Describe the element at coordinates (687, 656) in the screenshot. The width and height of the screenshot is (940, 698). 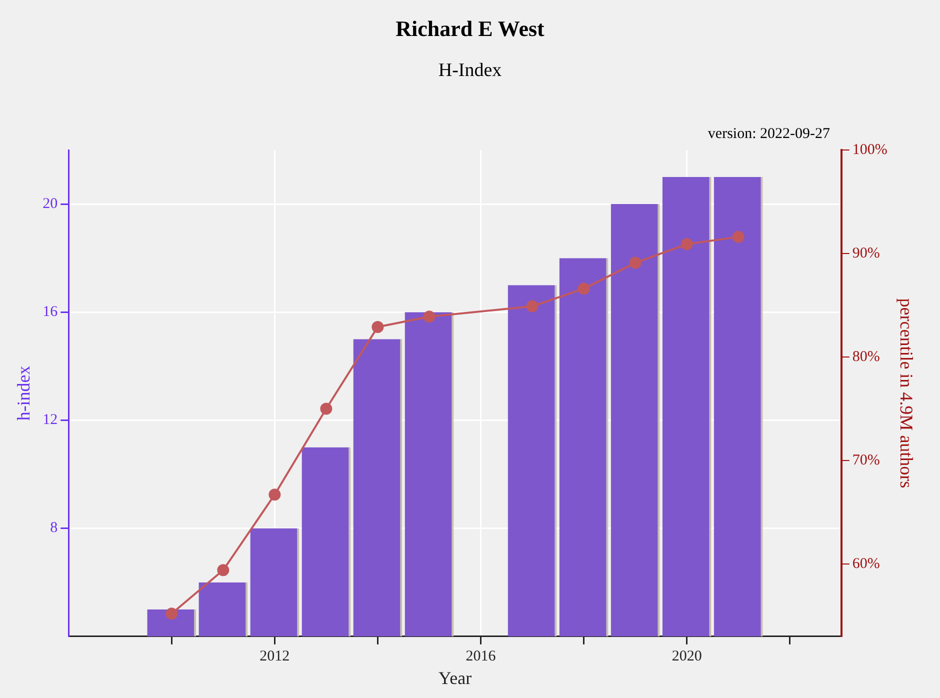
I see `x-tick-label: 2020` at that location.